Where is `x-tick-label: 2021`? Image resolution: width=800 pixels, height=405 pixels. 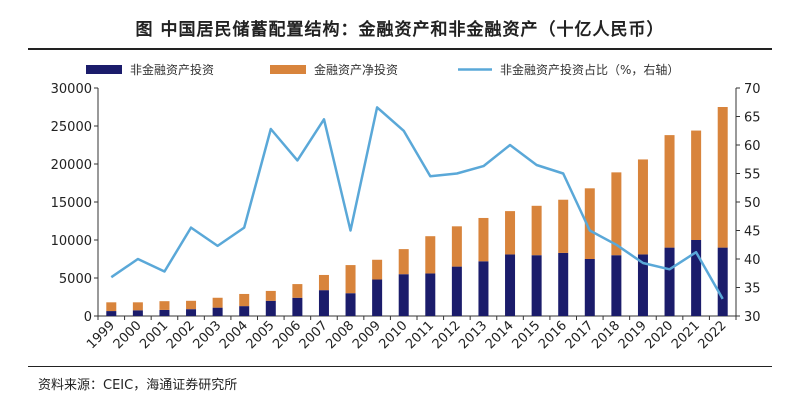 x-tick-label: 2021 is located at coordinates (686, 335).